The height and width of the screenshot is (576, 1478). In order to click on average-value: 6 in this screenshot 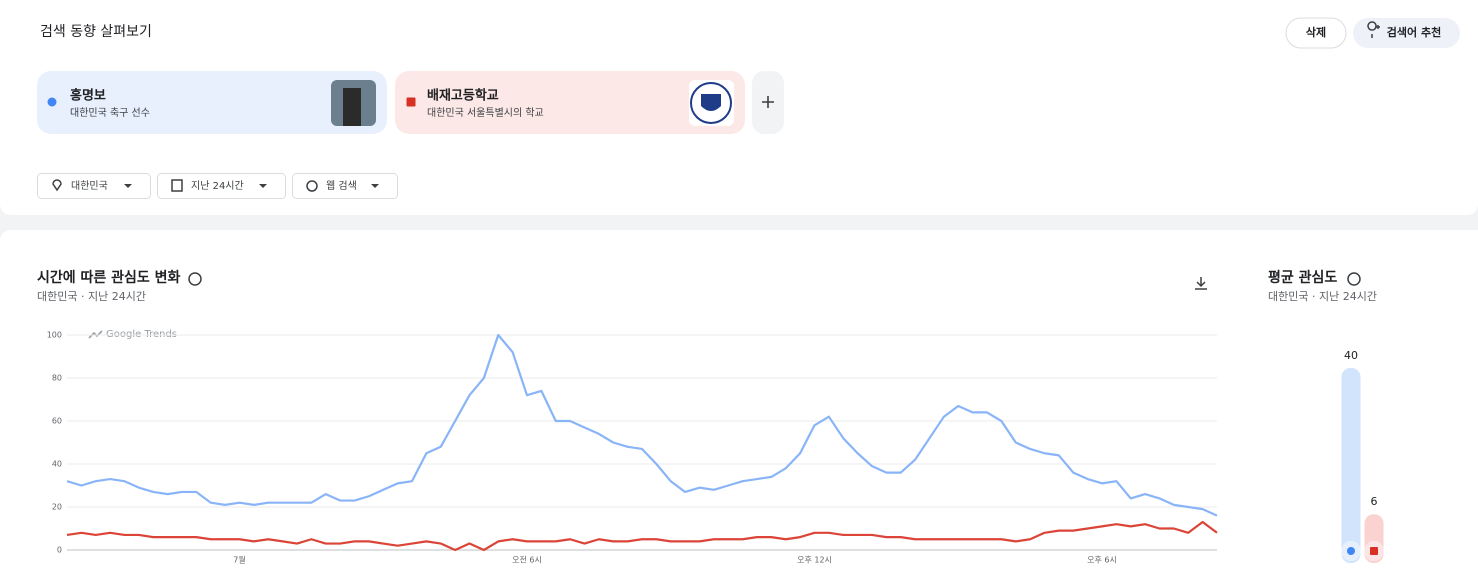, I will do `click(1374, 501)`.